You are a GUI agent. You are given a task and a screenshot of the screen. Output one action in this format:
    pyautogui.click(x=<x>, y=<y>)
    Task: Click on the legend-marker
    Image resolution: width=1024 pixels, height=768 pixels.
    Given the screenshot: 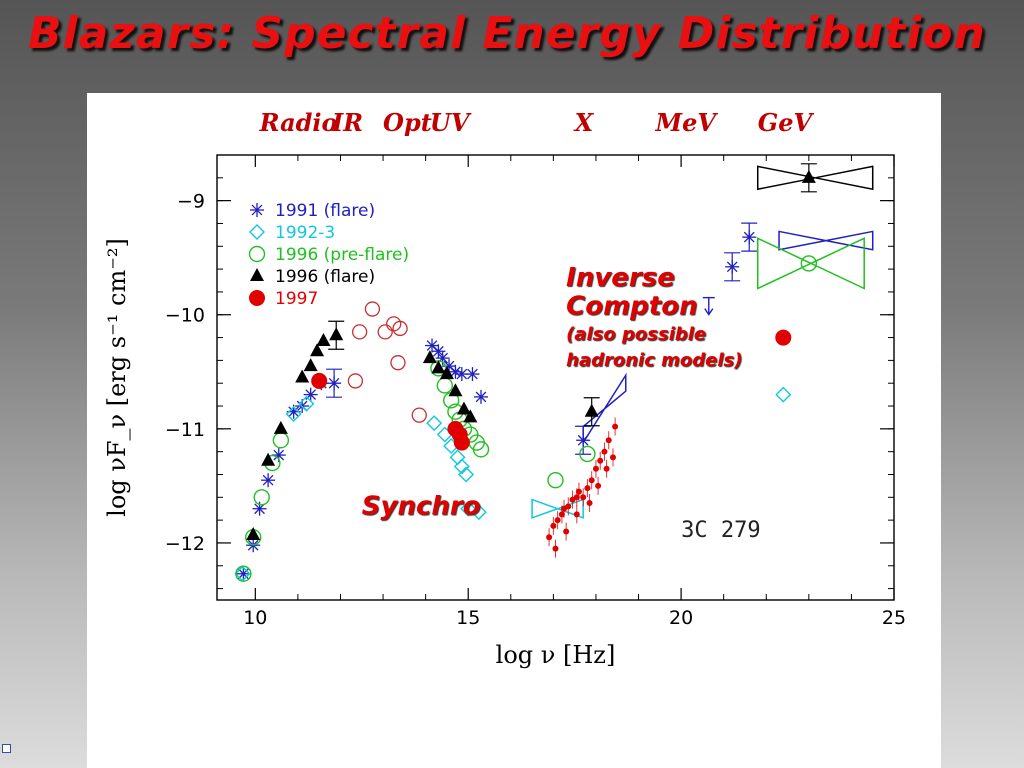 What is the action you would take?
    pyautogui.click(x=257, y=210)
    